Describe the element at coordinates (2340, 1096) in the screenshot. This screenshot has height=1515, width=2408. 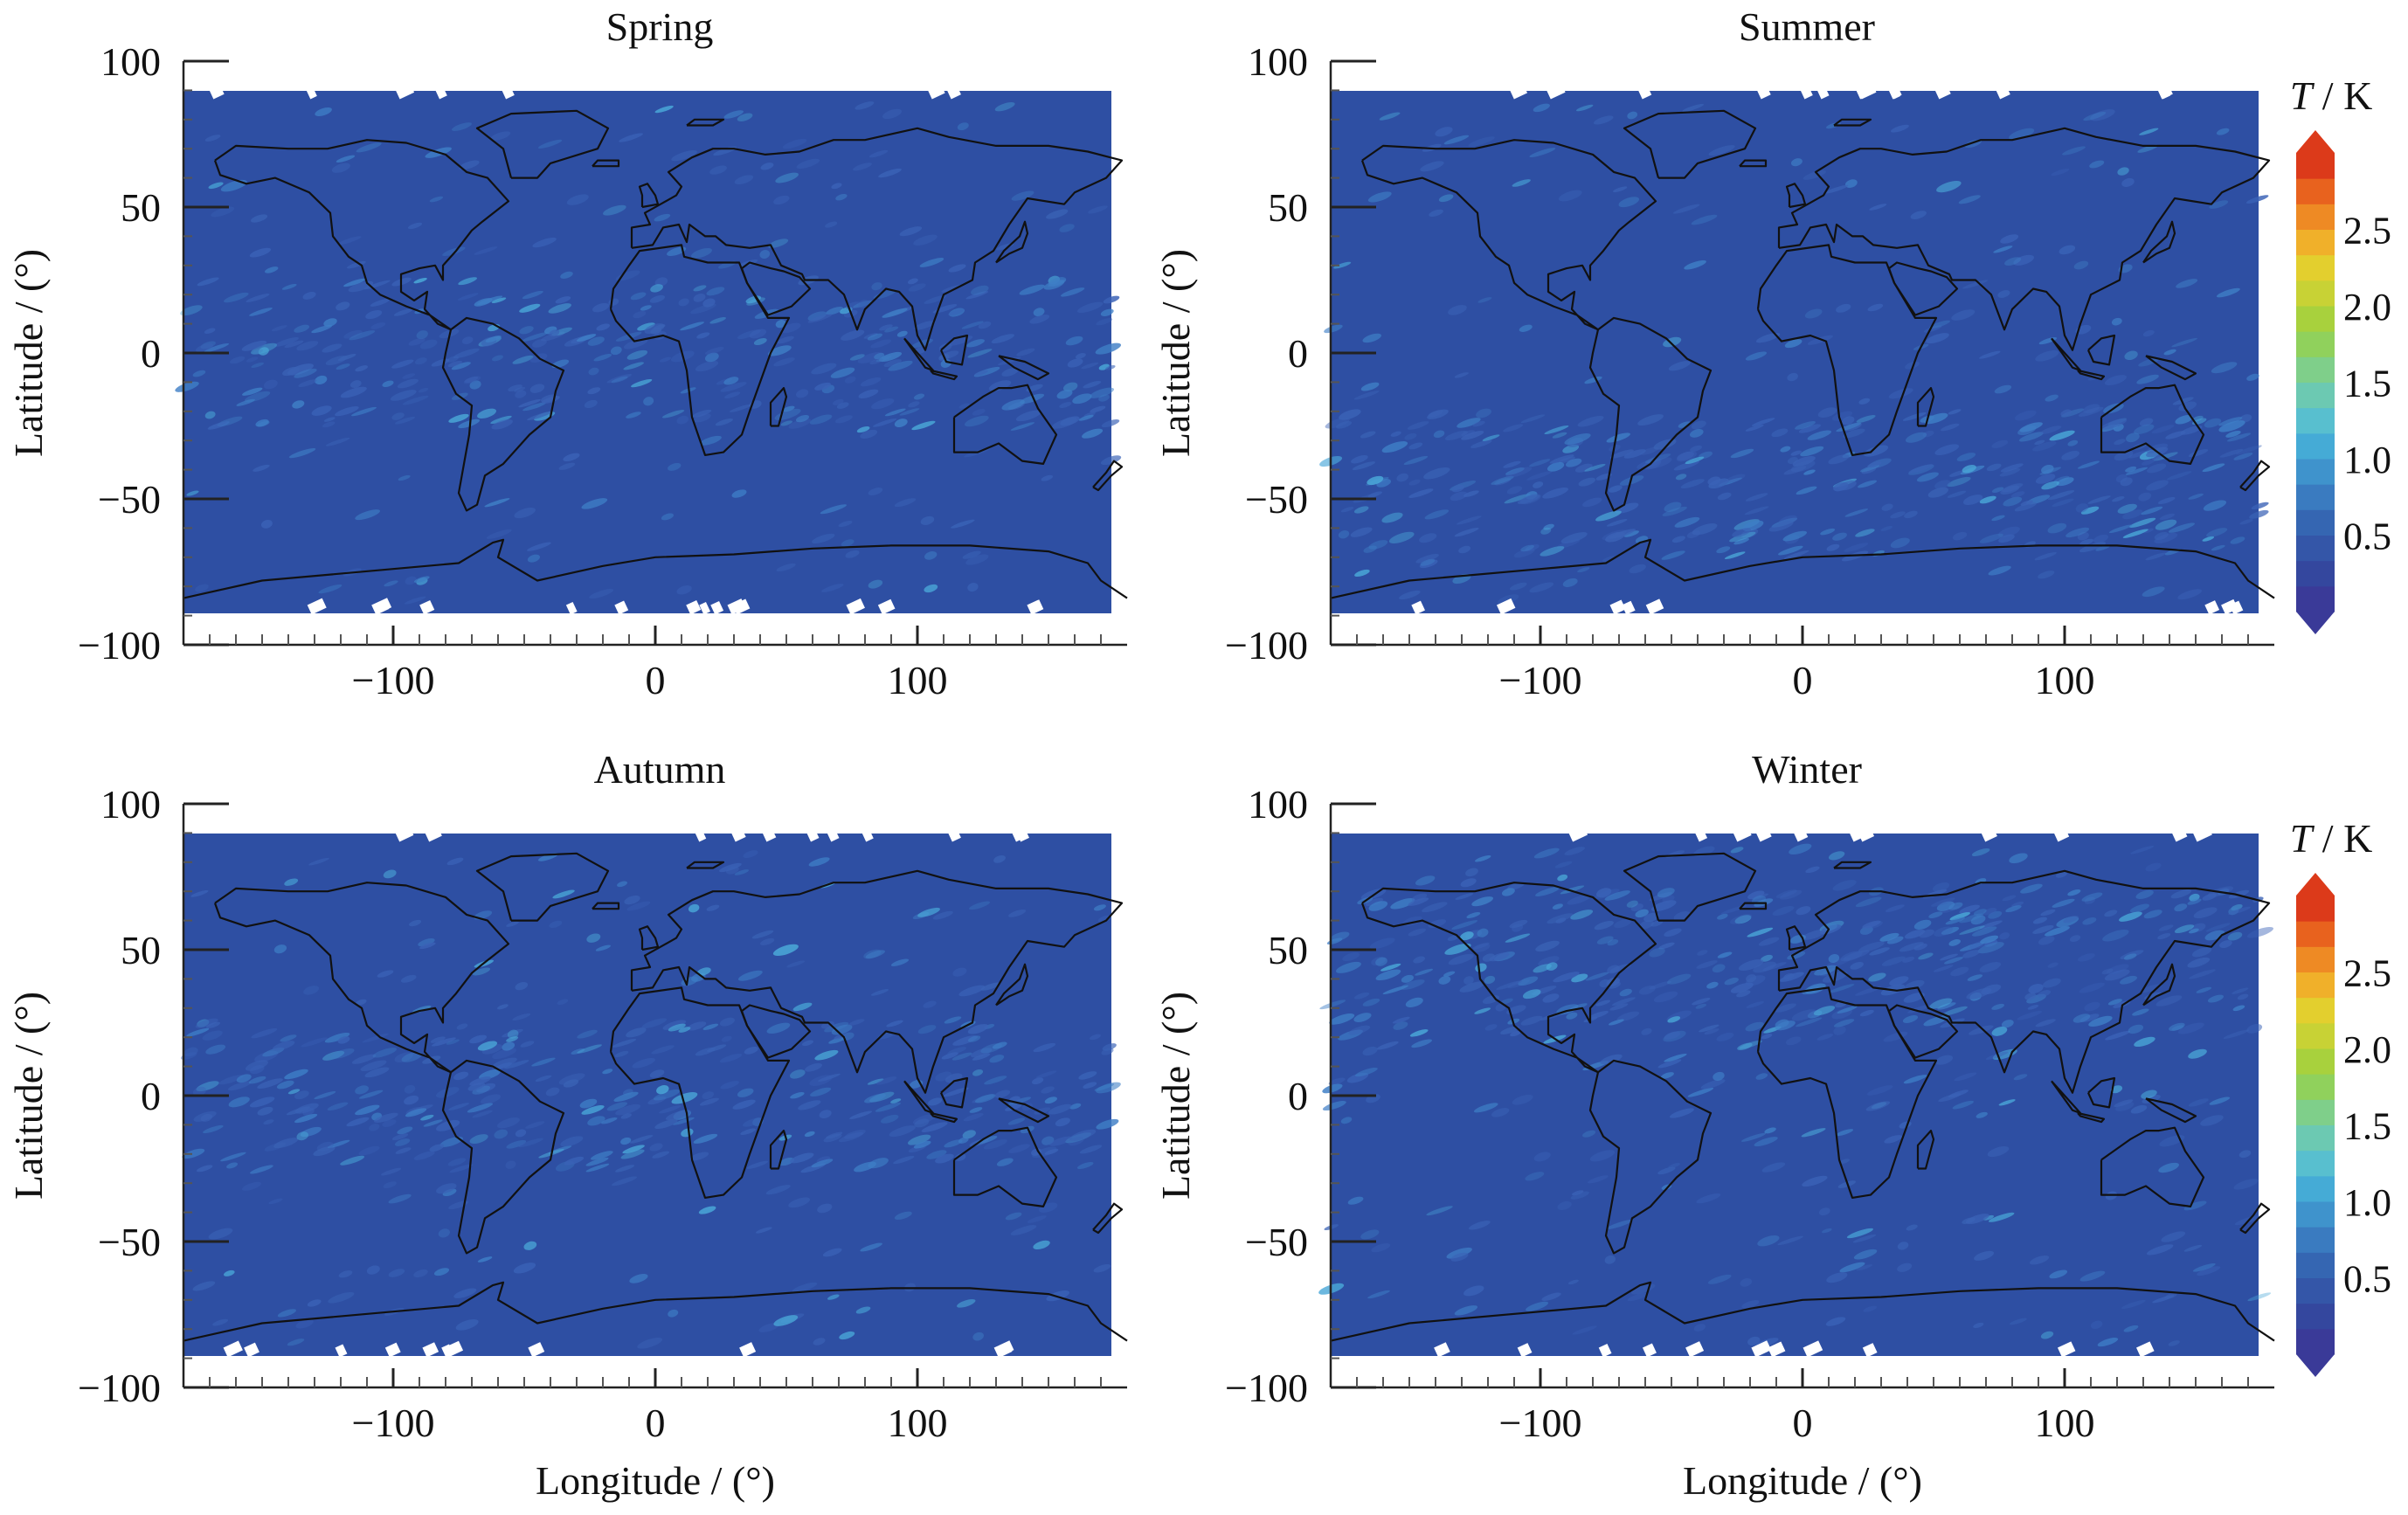
I see `colorbar-bottom: T / K 0.5 1.0 1.5 2.0 2.5` at that location.